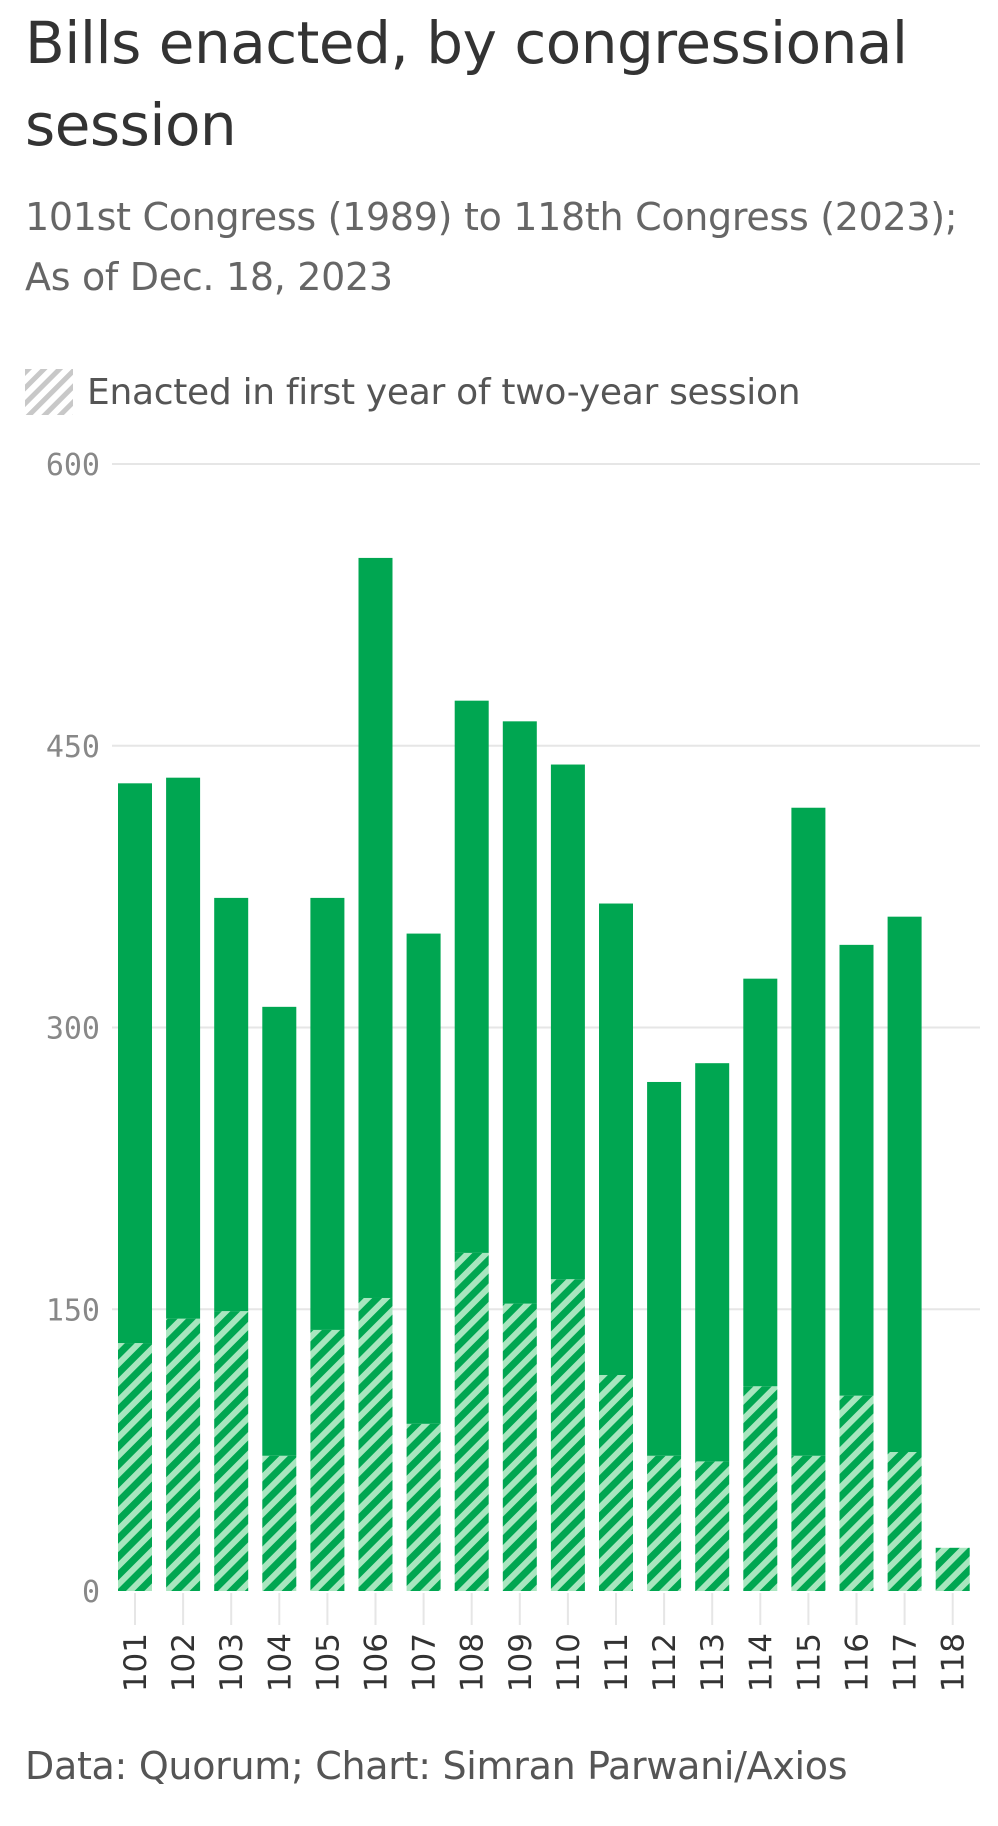  Describe the element at coordinates (73, 465) in the screenshot. I see `y-tick-label: 600` at that location.